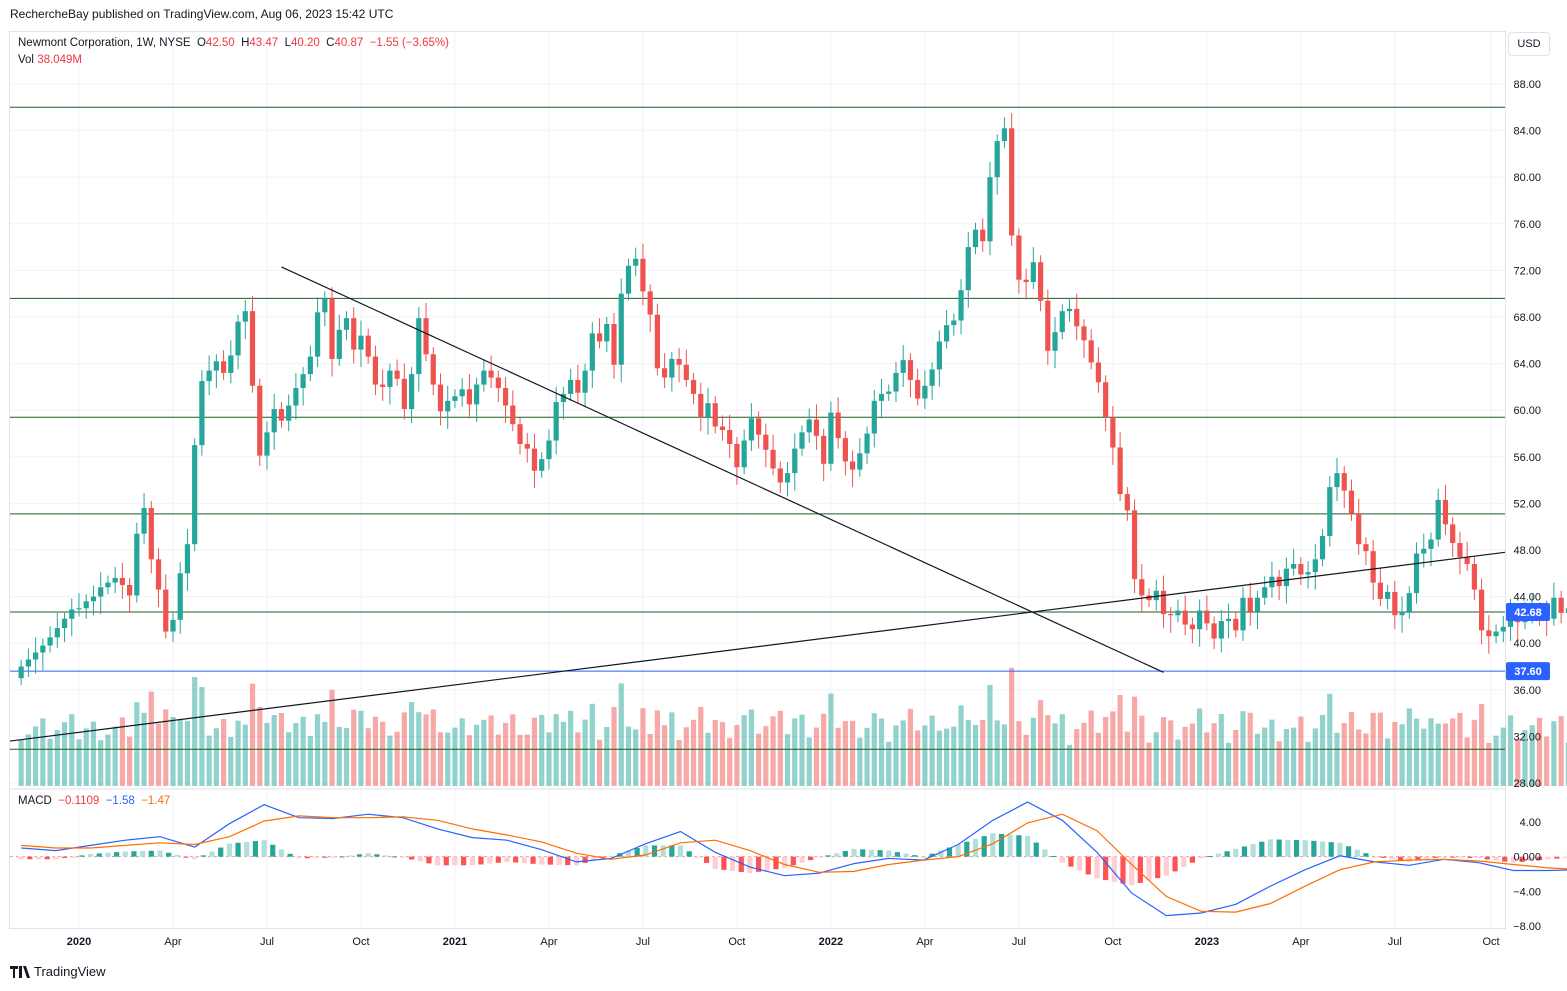 The width and height of the screenshot is (1567, 991). I want to click on open-label: O, so click(201, 43).